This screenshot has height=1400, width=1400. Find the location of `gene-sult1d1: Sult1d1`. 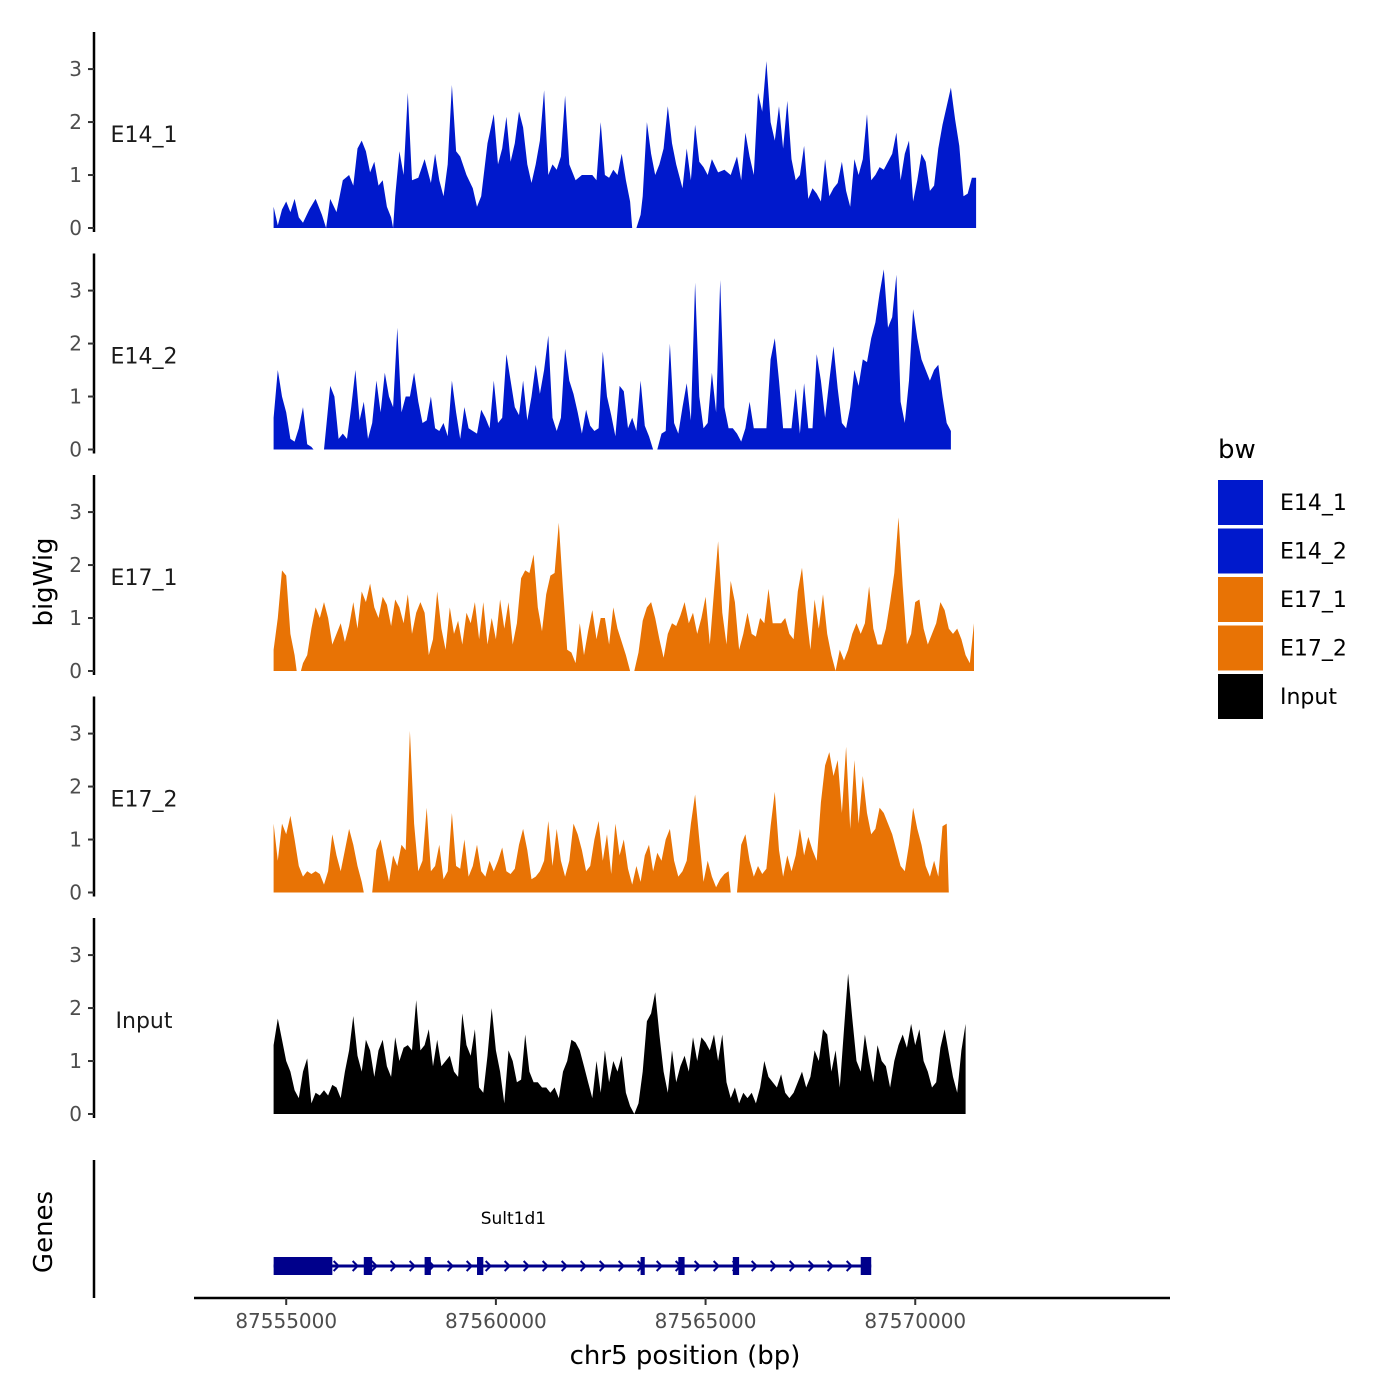

gene-sult1d1: Sult1d1 is located at coordinates (572, 1242).